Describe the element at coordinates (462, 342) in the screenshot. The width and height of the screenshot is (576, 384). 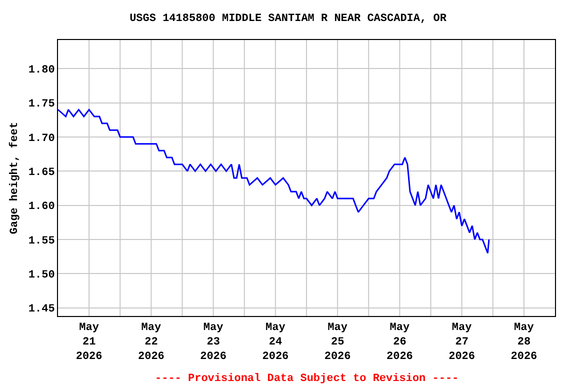
I see `x-tick-label: May 27 2026` at that location.